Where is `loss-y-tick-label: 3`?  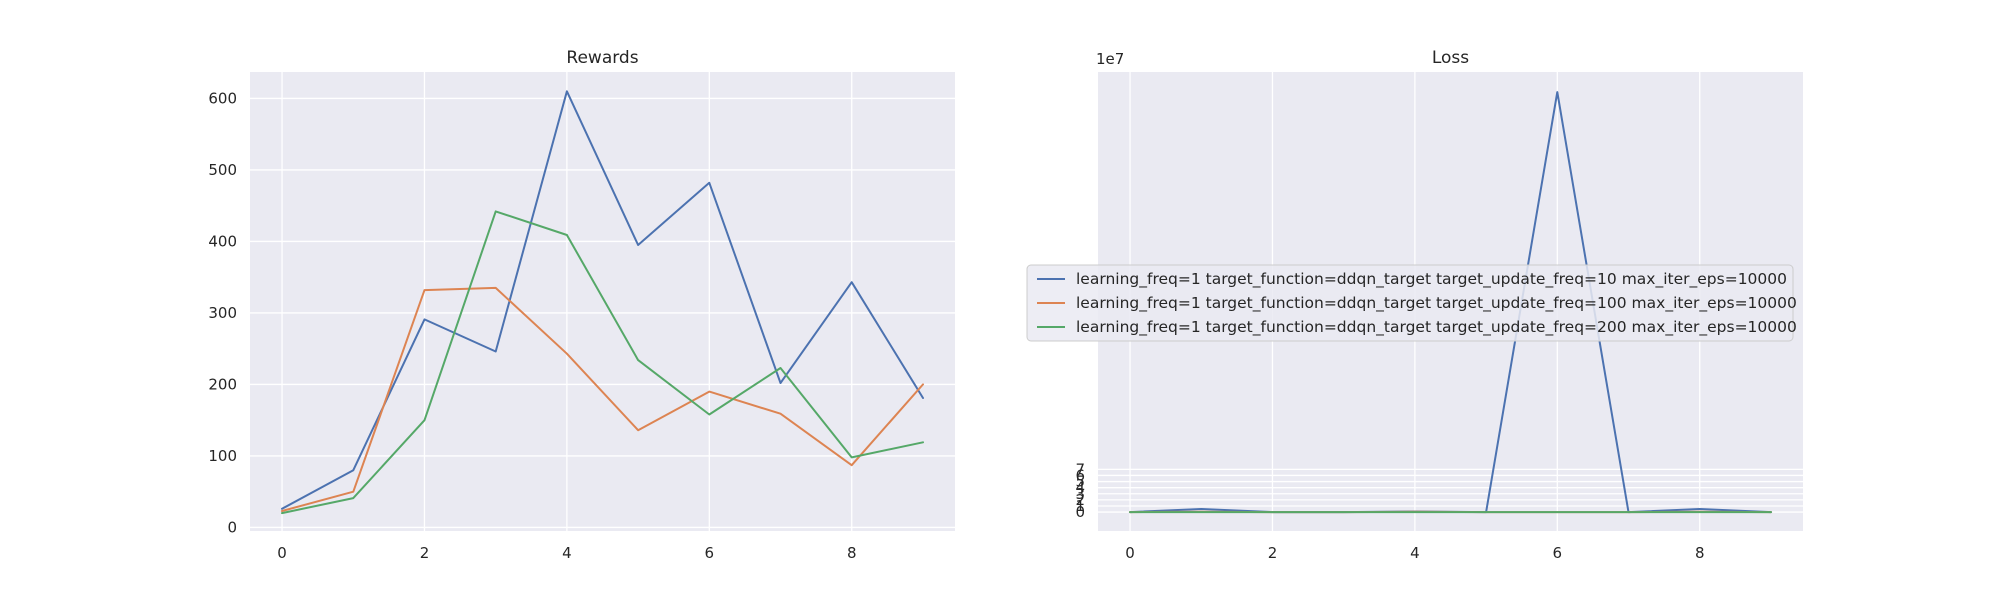
loss-y-tick-label: 3 is located at coordinates (1080, 494).